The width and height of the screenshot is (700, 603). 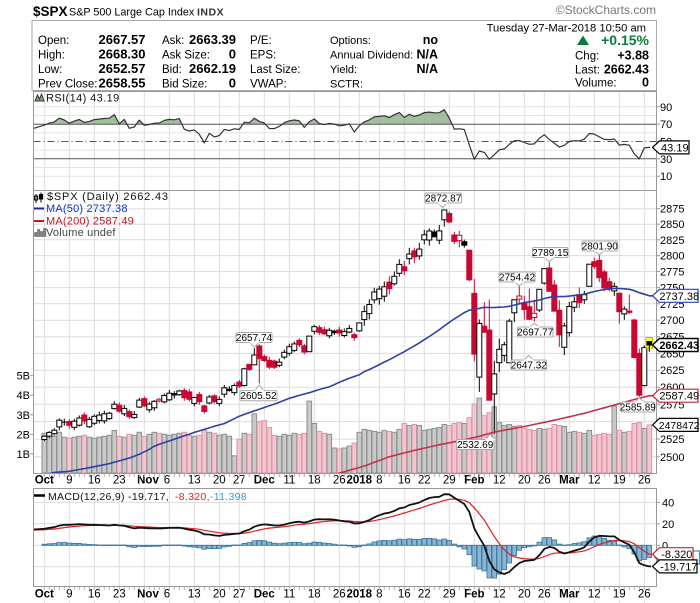 What do you see at coordinates (289, 481) in the screenshot?
I see `svg-text: 11` at bounding box center [289, 481].